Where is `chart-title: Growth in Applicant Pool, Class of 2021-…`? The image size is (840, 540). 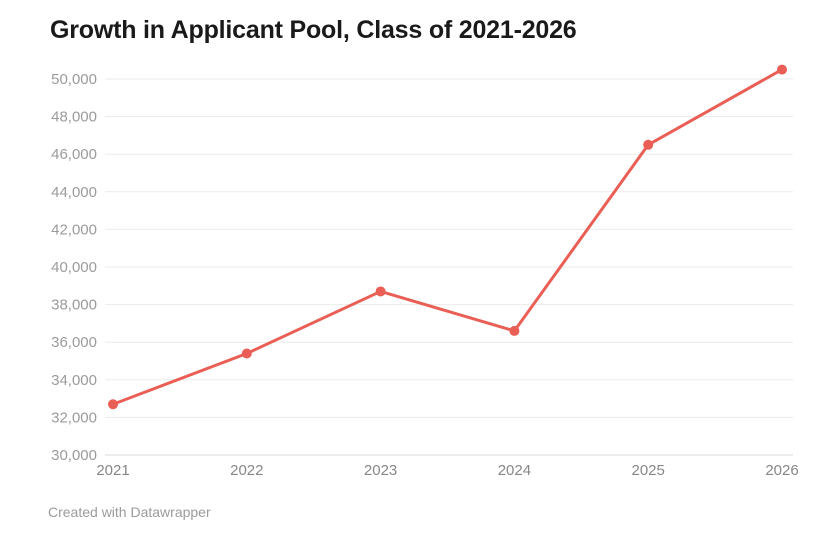
chart-title: Growth in Applicant Pool, Class of 2021-… is located at coordinates (313, 30).